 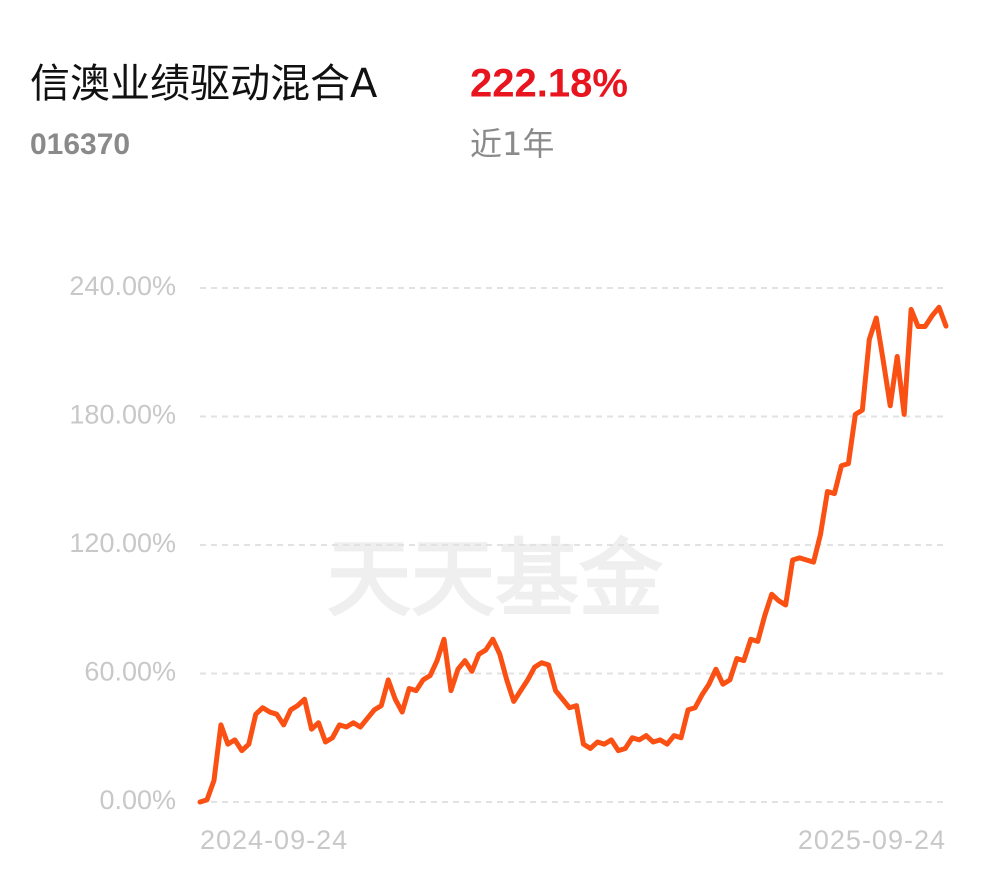 What do you see at coordinates (872, 840) in the screenshot?
I see `x-tick-label: 2025-09-24` at bounding box center [872, 840].